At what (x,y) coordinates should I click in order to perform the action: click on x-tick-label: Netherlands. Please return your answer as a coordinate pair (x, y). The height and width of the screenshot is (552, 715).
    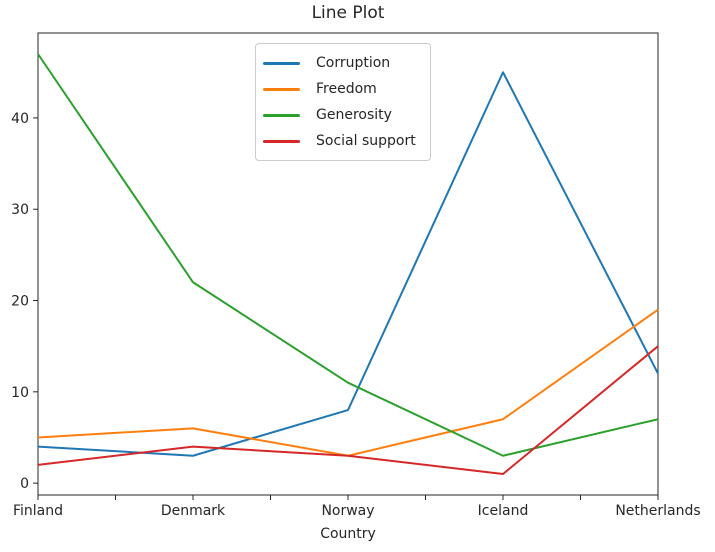
    Looking at the image, I should click on (657, 511).